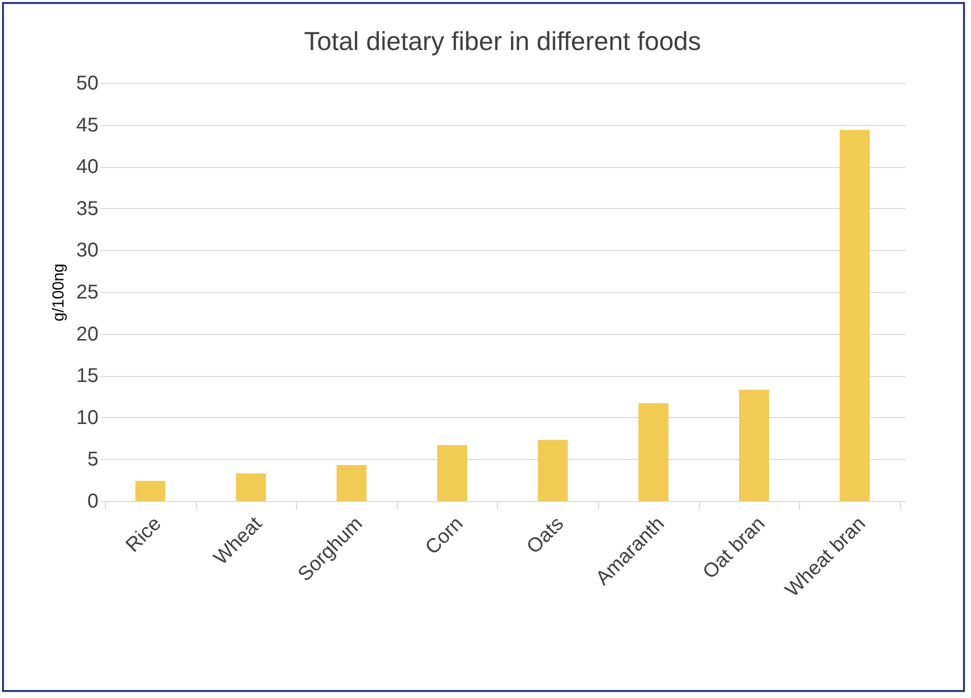 Image resolution: width=971 pixels, height=698 pixels. What do you see at coordinates (87, 83) in the screenshot?
I see `y-tick-label: 50` at bounding box center [87, 83].